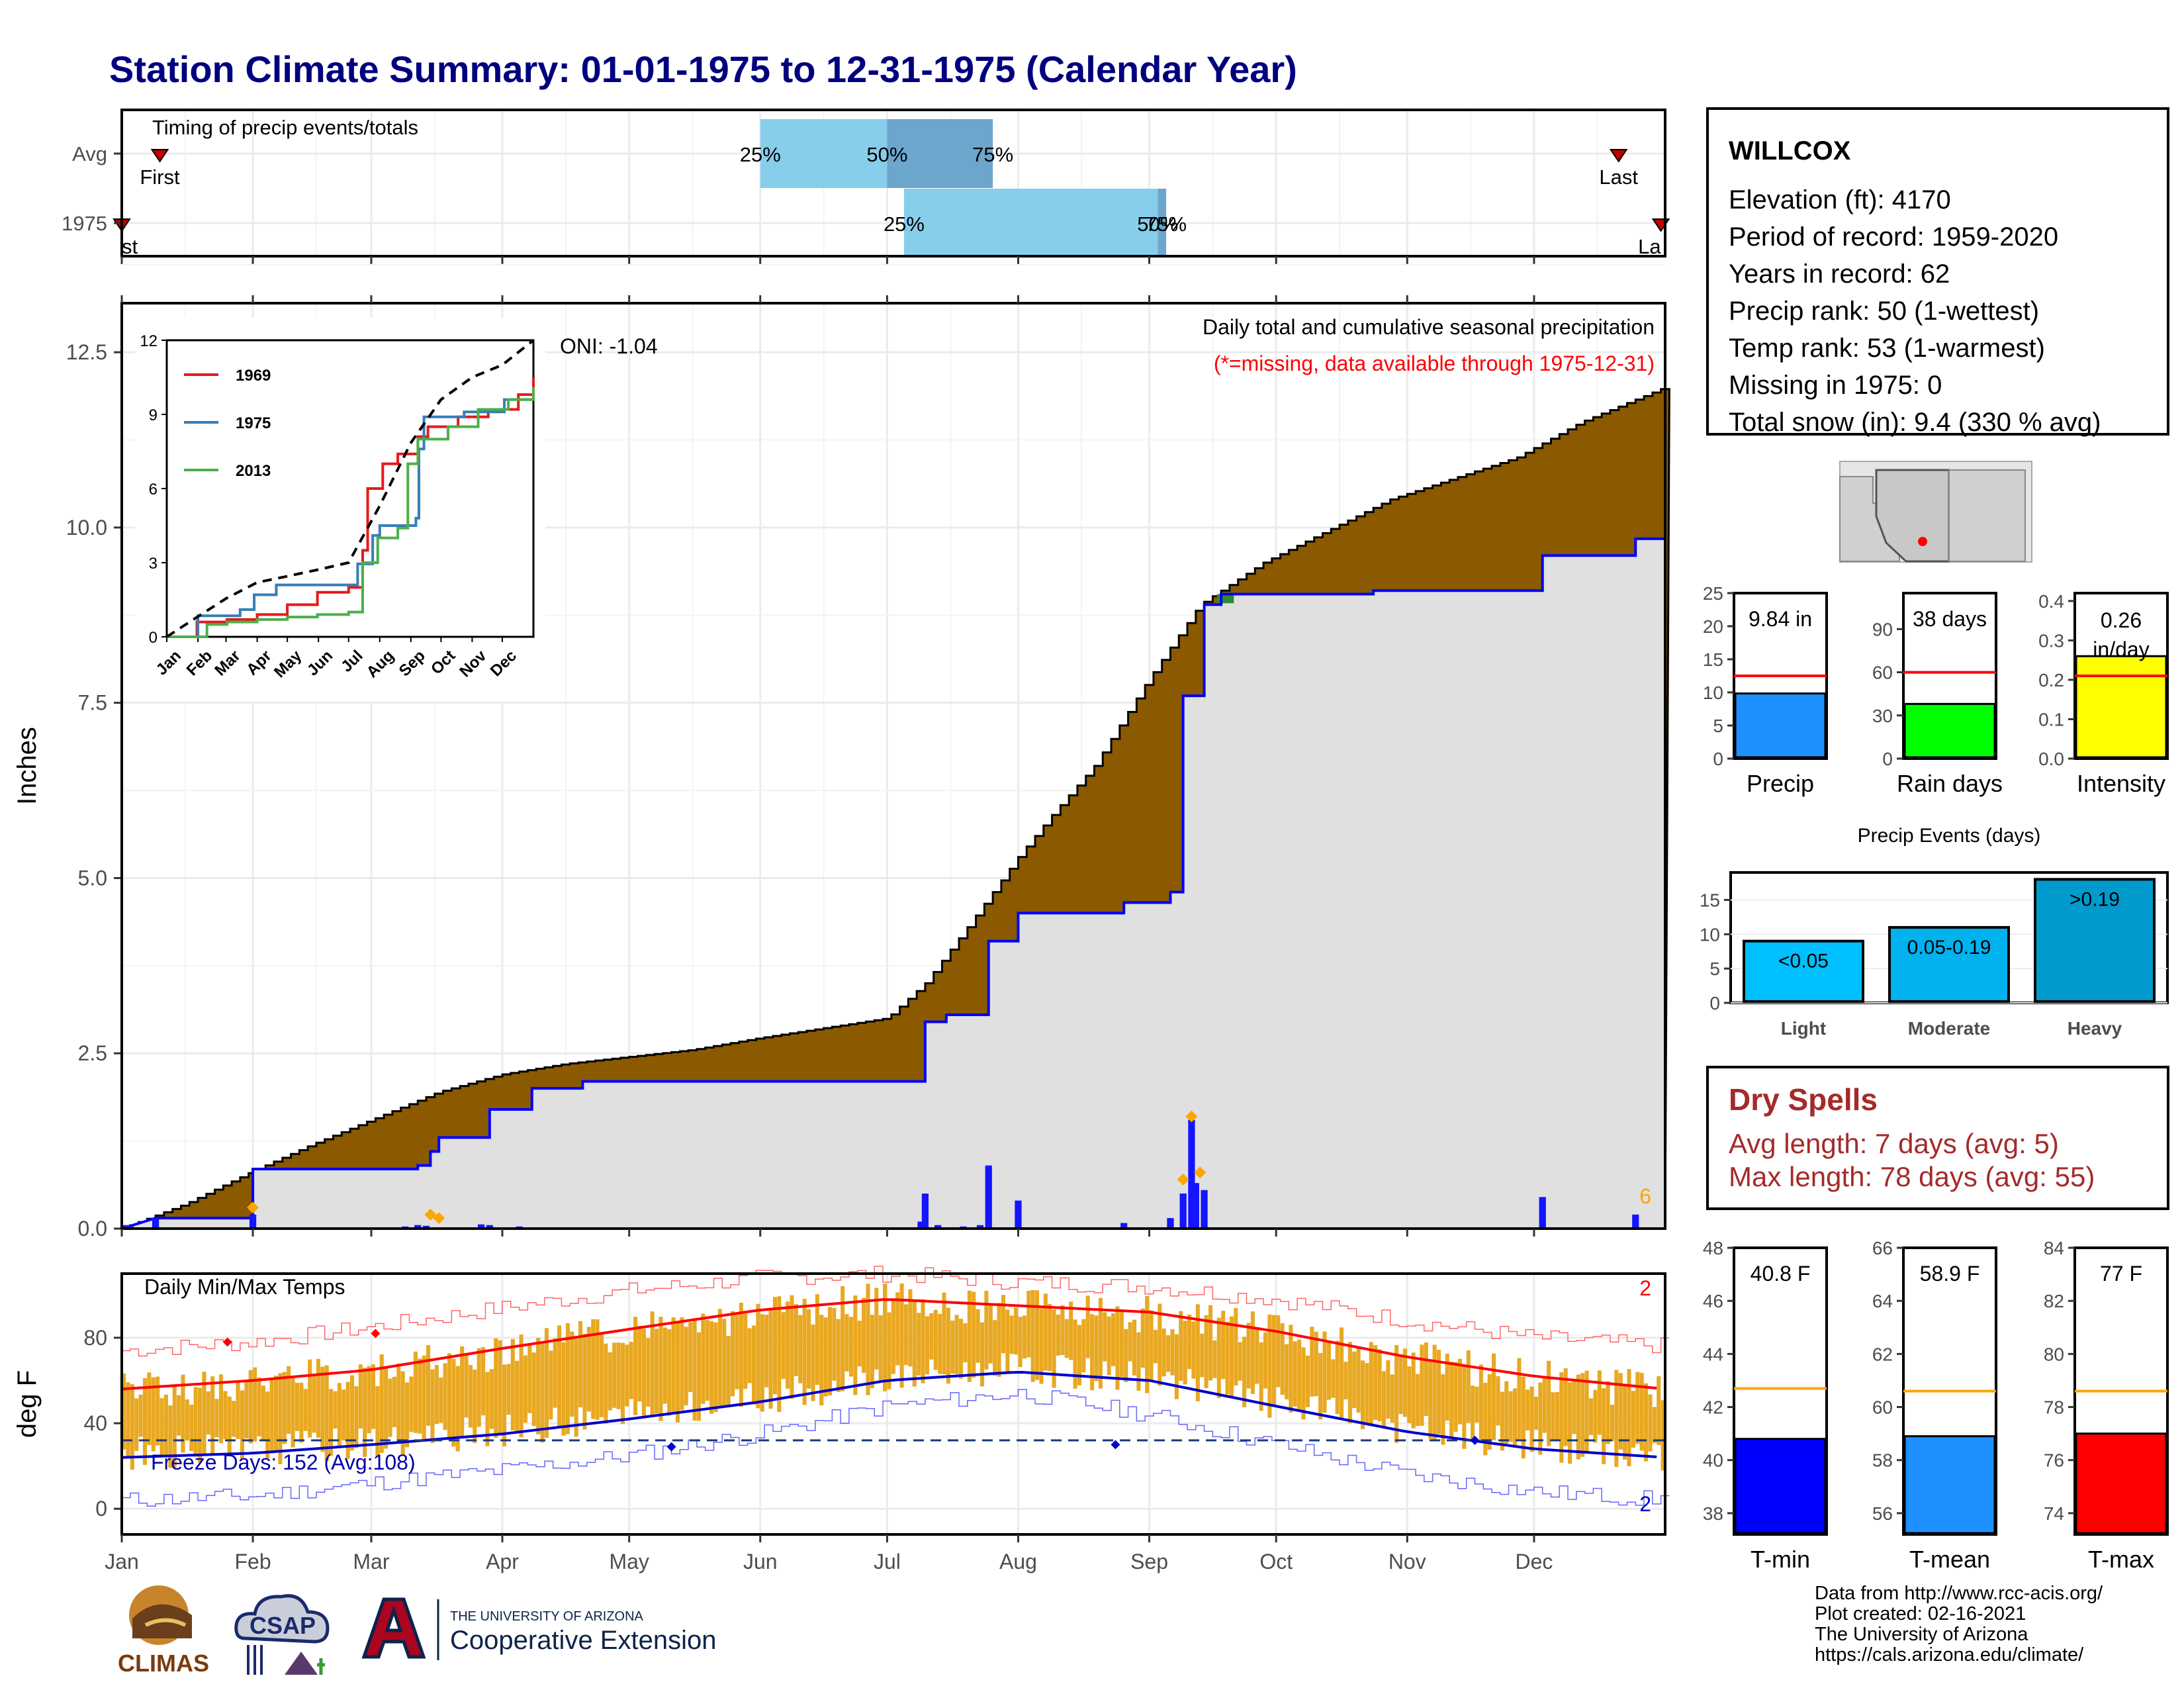 This screenshot has width=2184, height=1688. Describe the element at coordinates (87, 527) in the screenshot. I see `precip-y-tick-label: 10.0` at that location.